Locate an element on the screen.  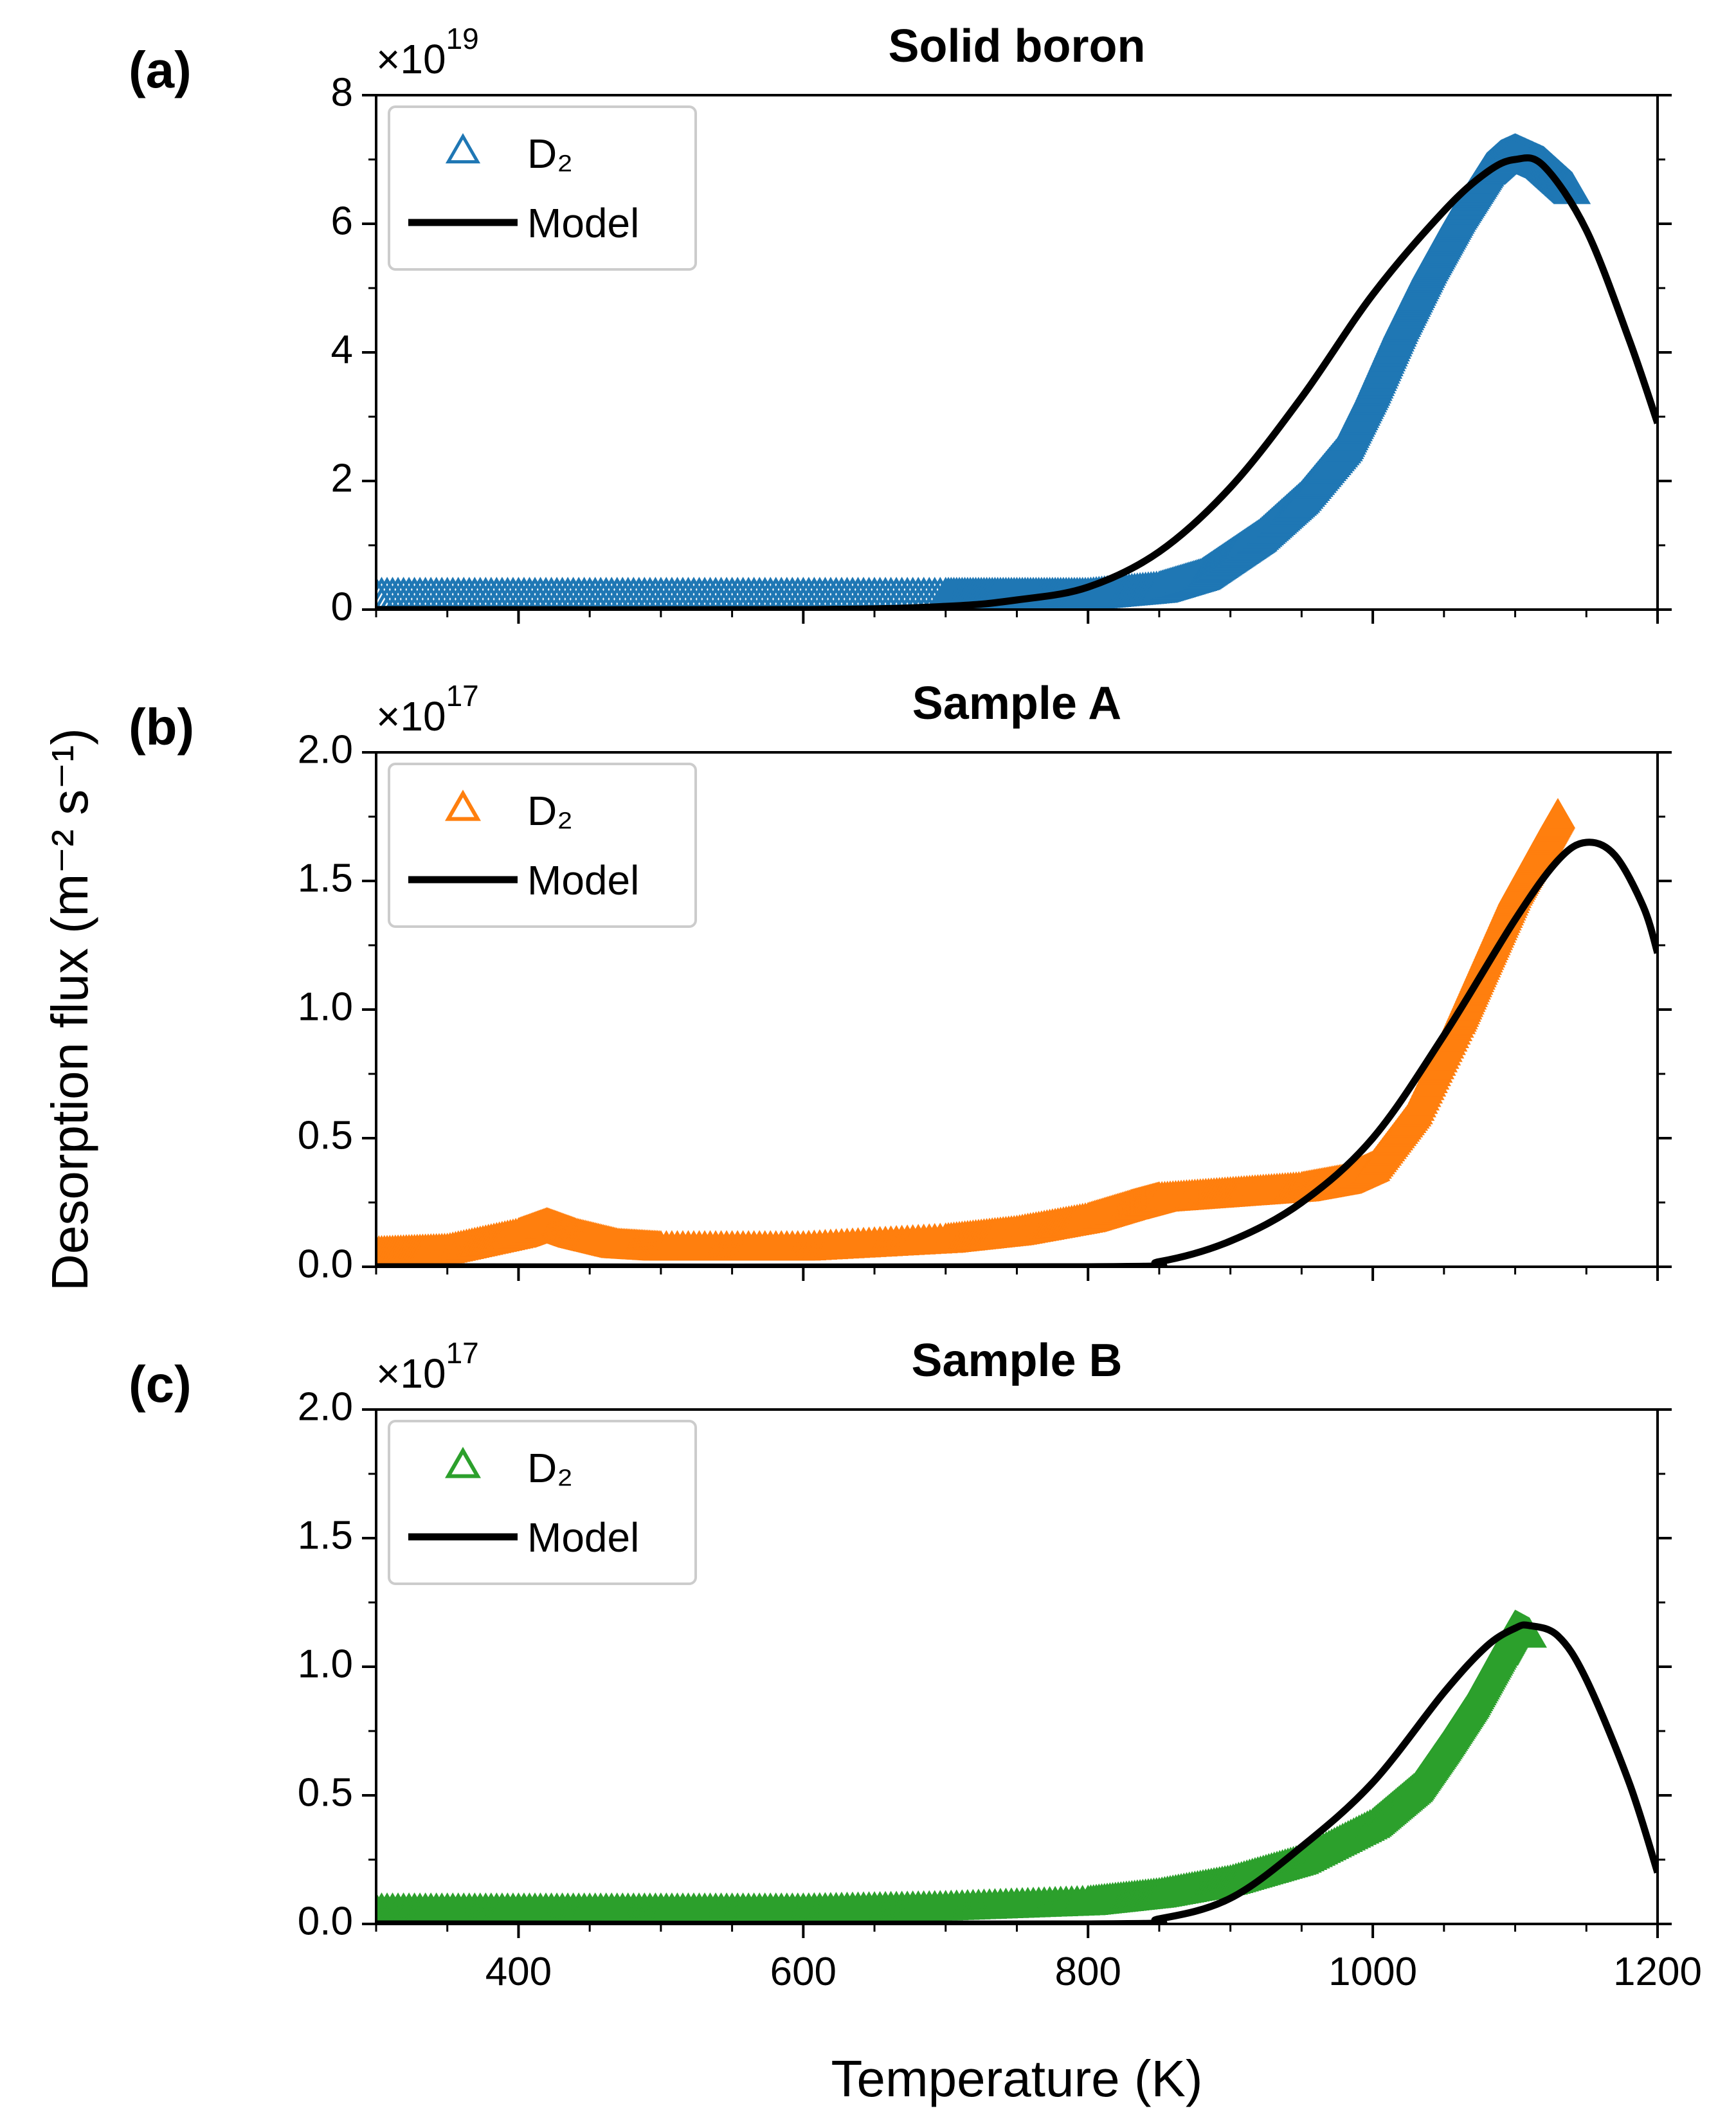
y-scale-multiplier: ×10¹⁹ is located at coordinates (427, 52).